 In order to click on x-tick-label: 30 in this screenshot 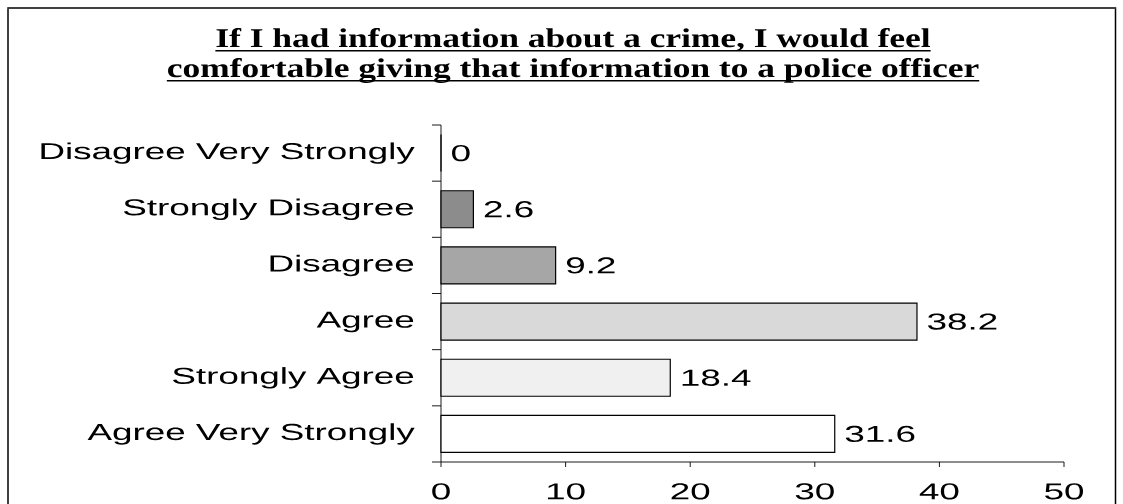, I will do `click(814, 491)`.